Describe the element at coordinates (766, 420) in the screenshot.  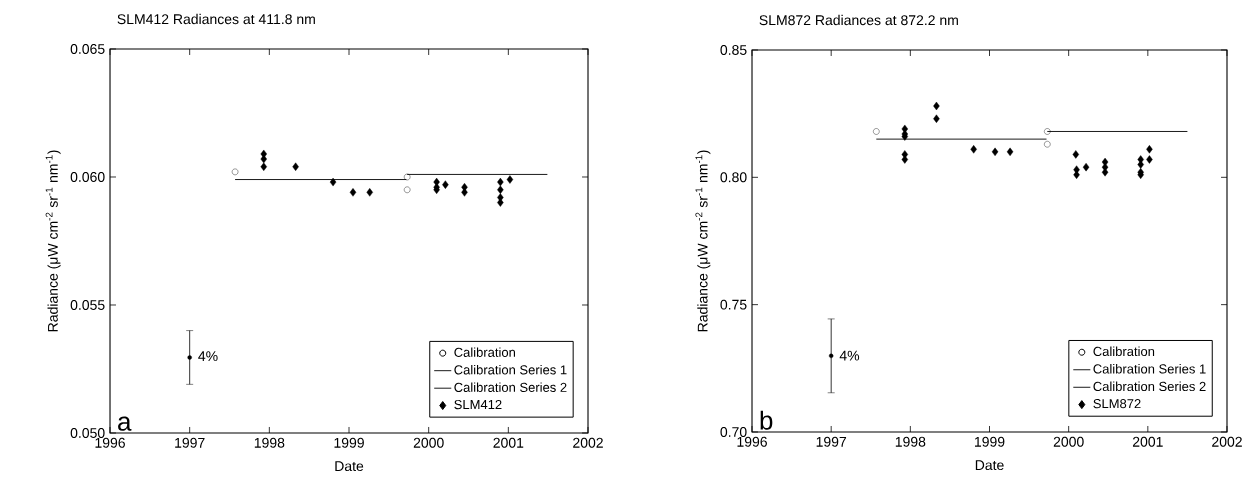
I see `annotation: b` at that location.